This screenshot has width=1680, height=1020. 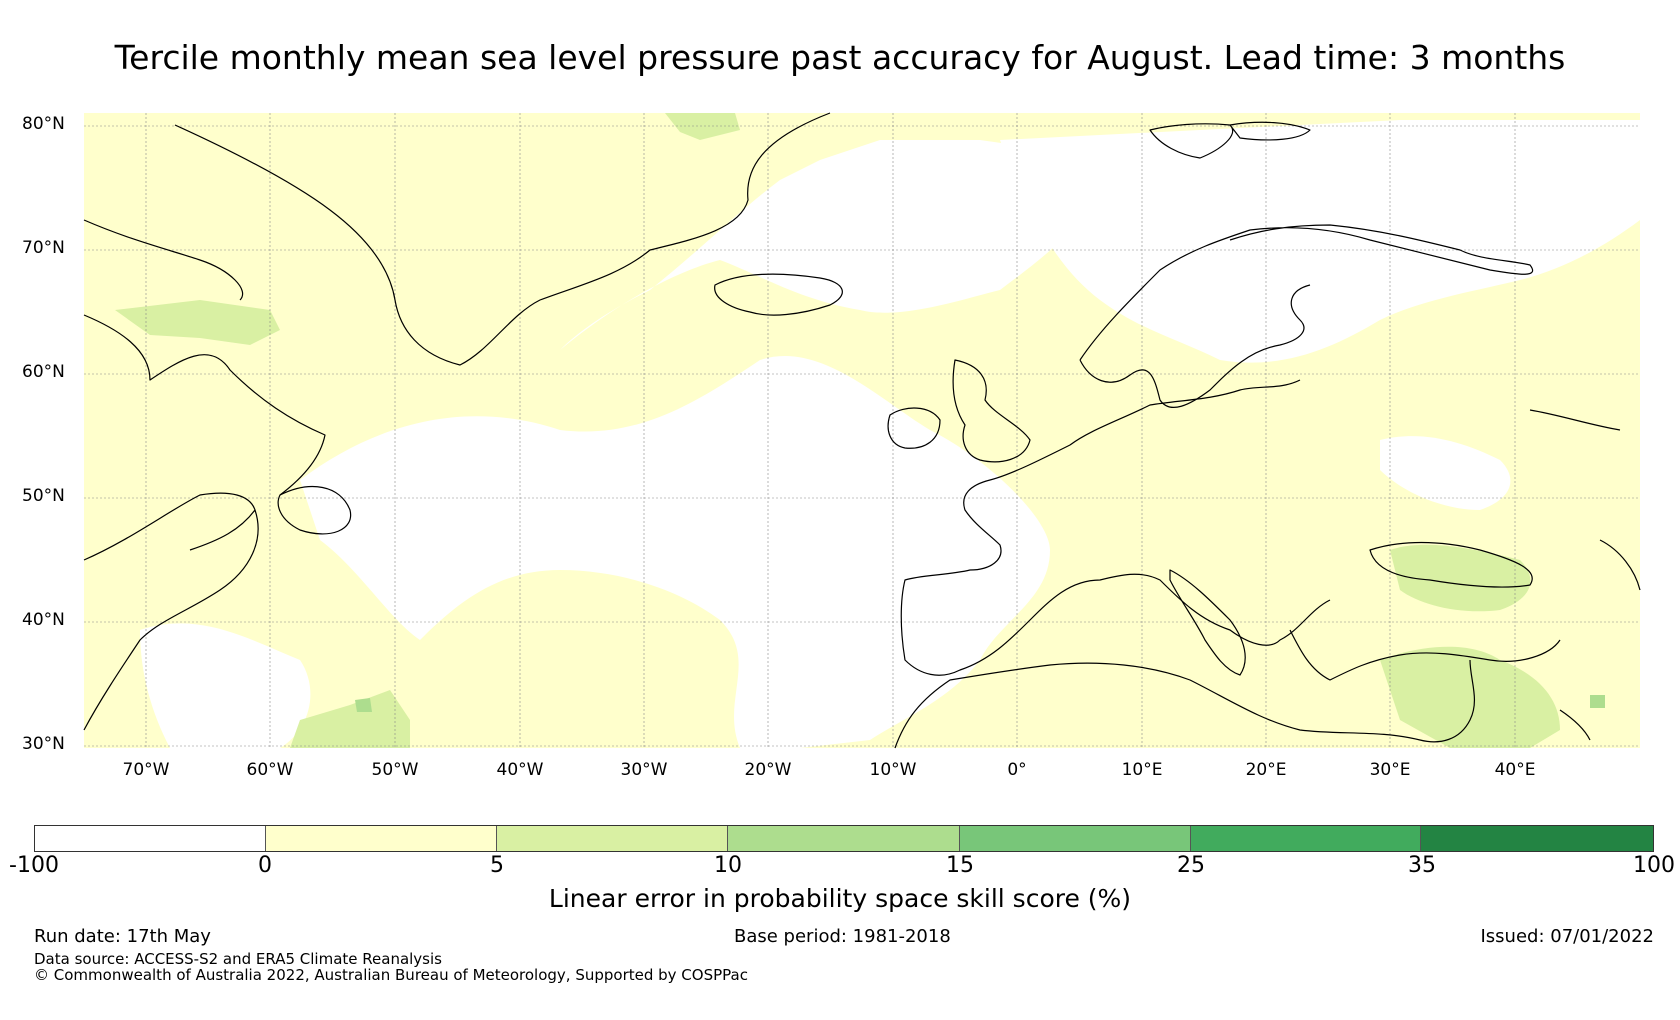 I want to click on lon-label-30w: 30°W, so click(x=644, y=770).